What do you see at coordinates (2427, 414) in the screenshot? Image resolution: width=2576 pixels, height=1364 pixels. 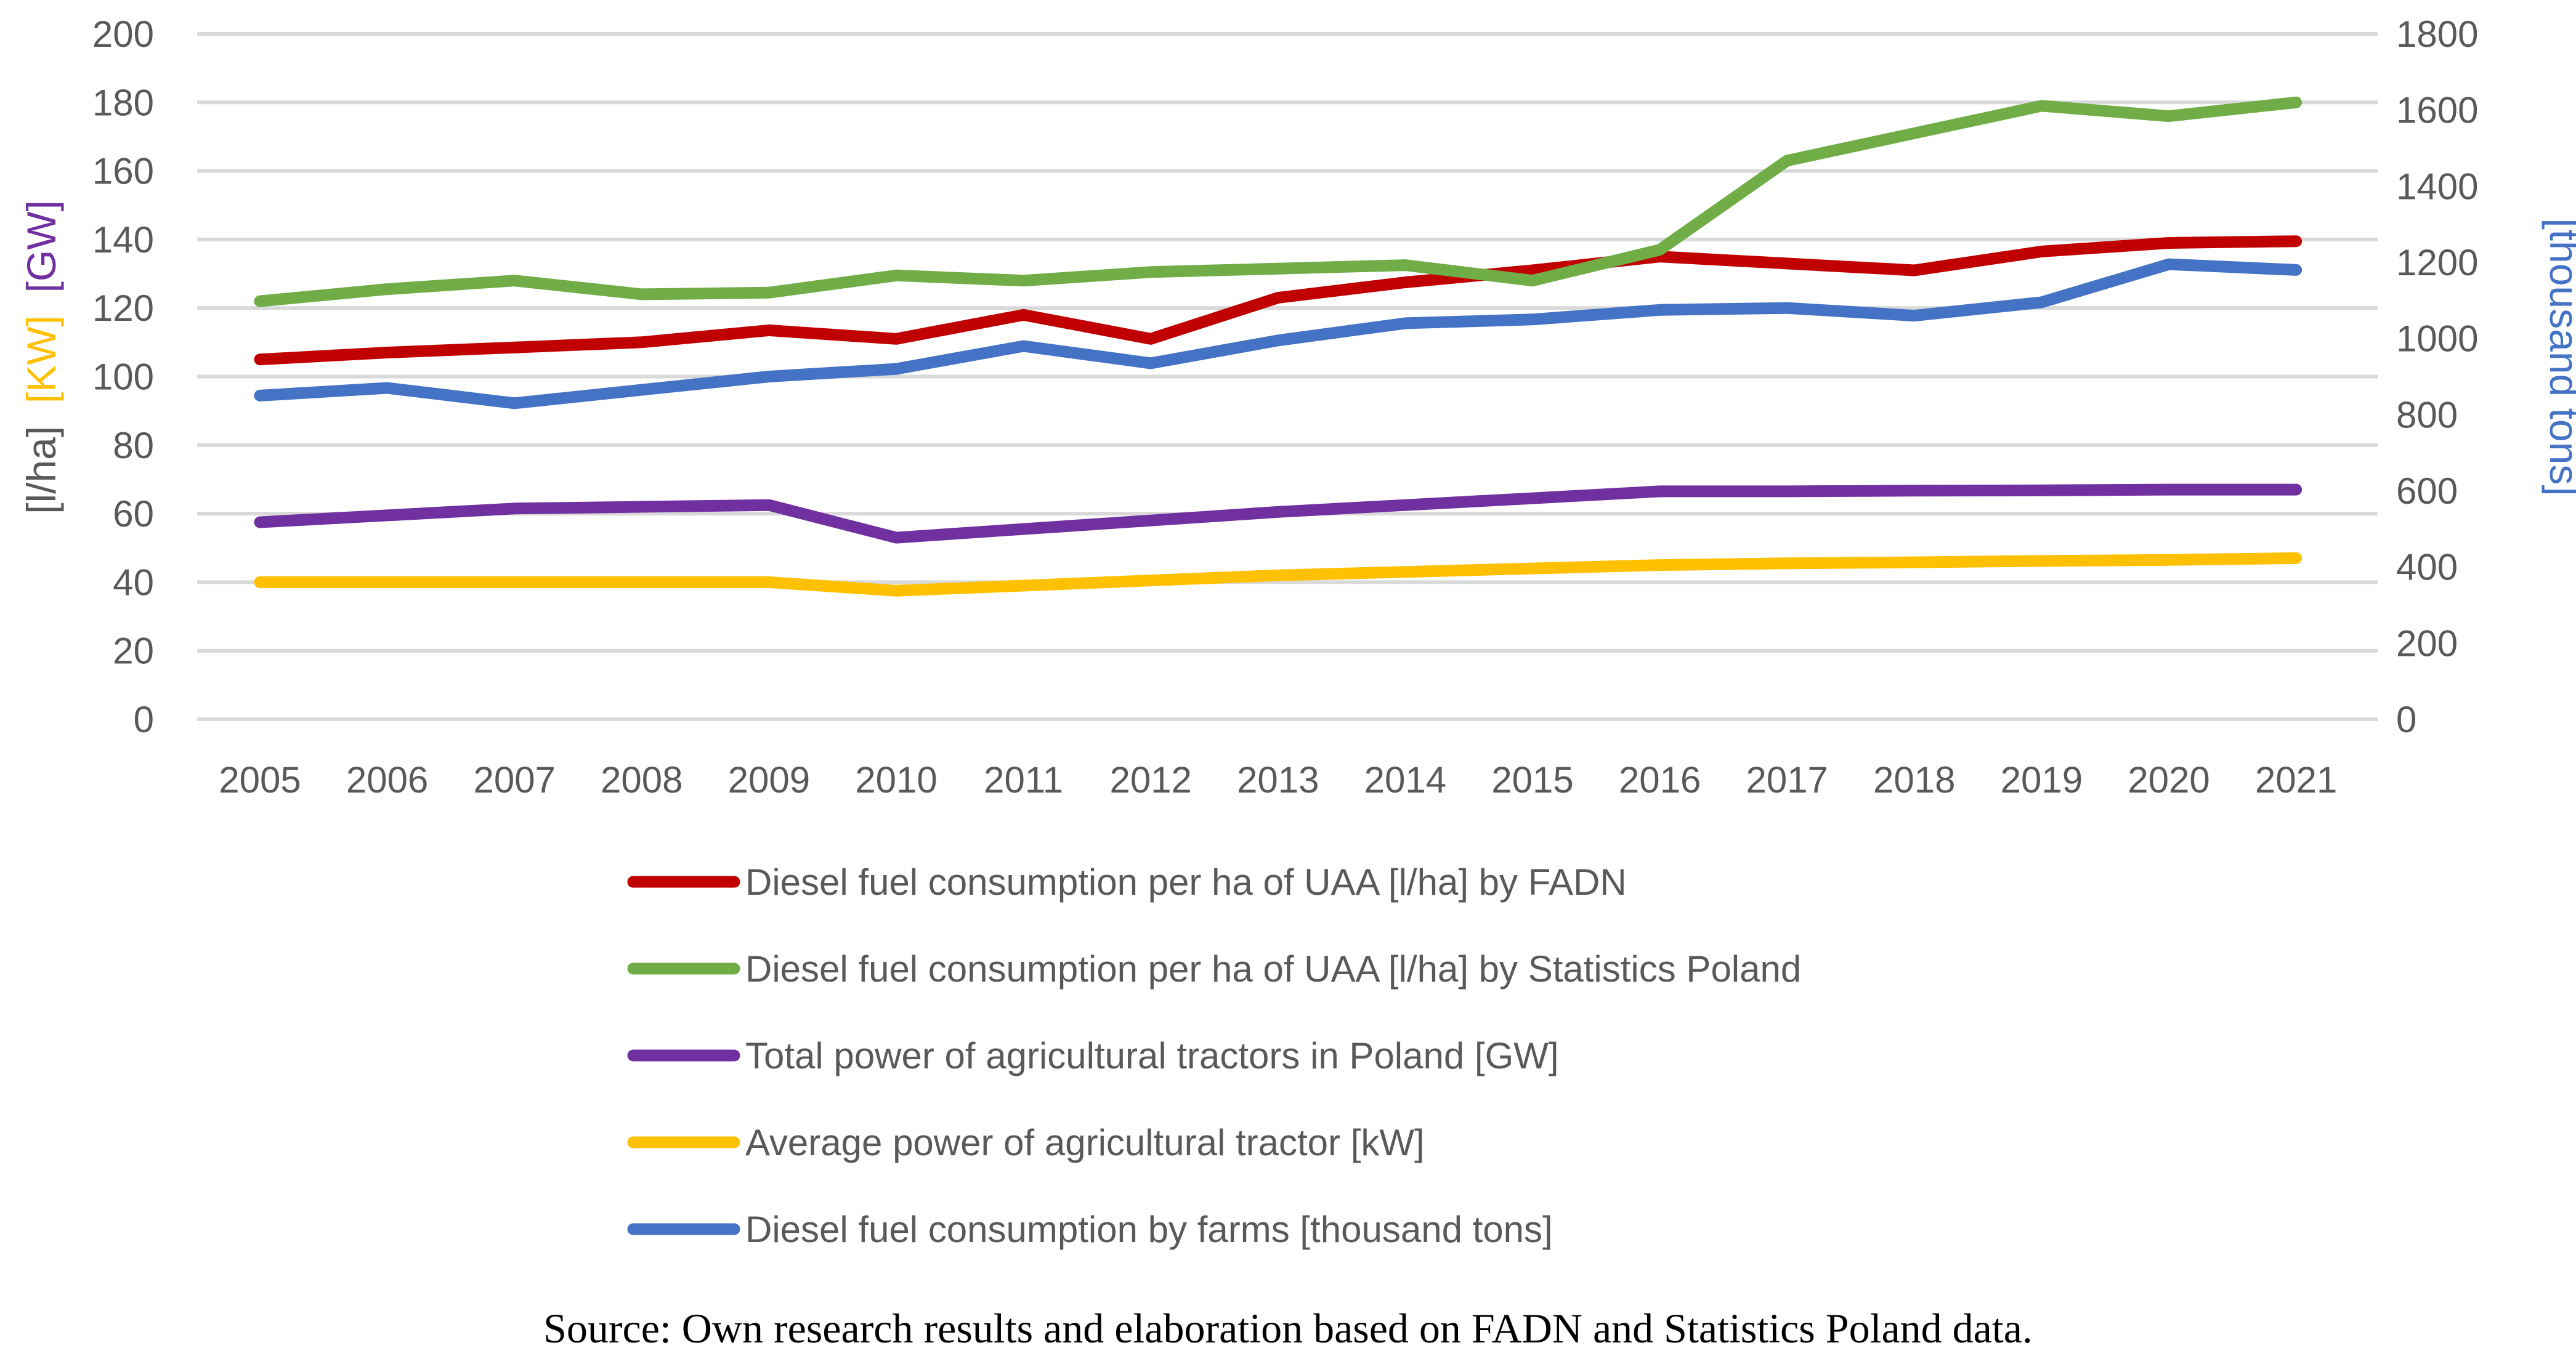 I see `right-tick-label: 800` at bounding box center [2427, 414].